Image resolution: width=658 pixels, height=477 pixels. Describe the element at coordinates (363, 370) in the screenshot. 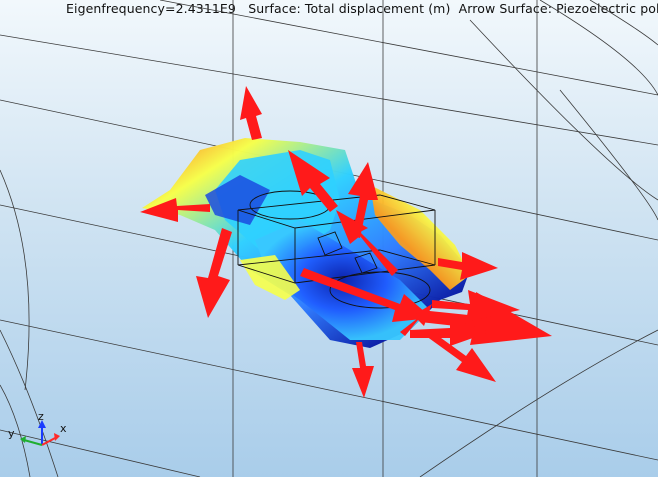

I see `arrow-down` at that location.